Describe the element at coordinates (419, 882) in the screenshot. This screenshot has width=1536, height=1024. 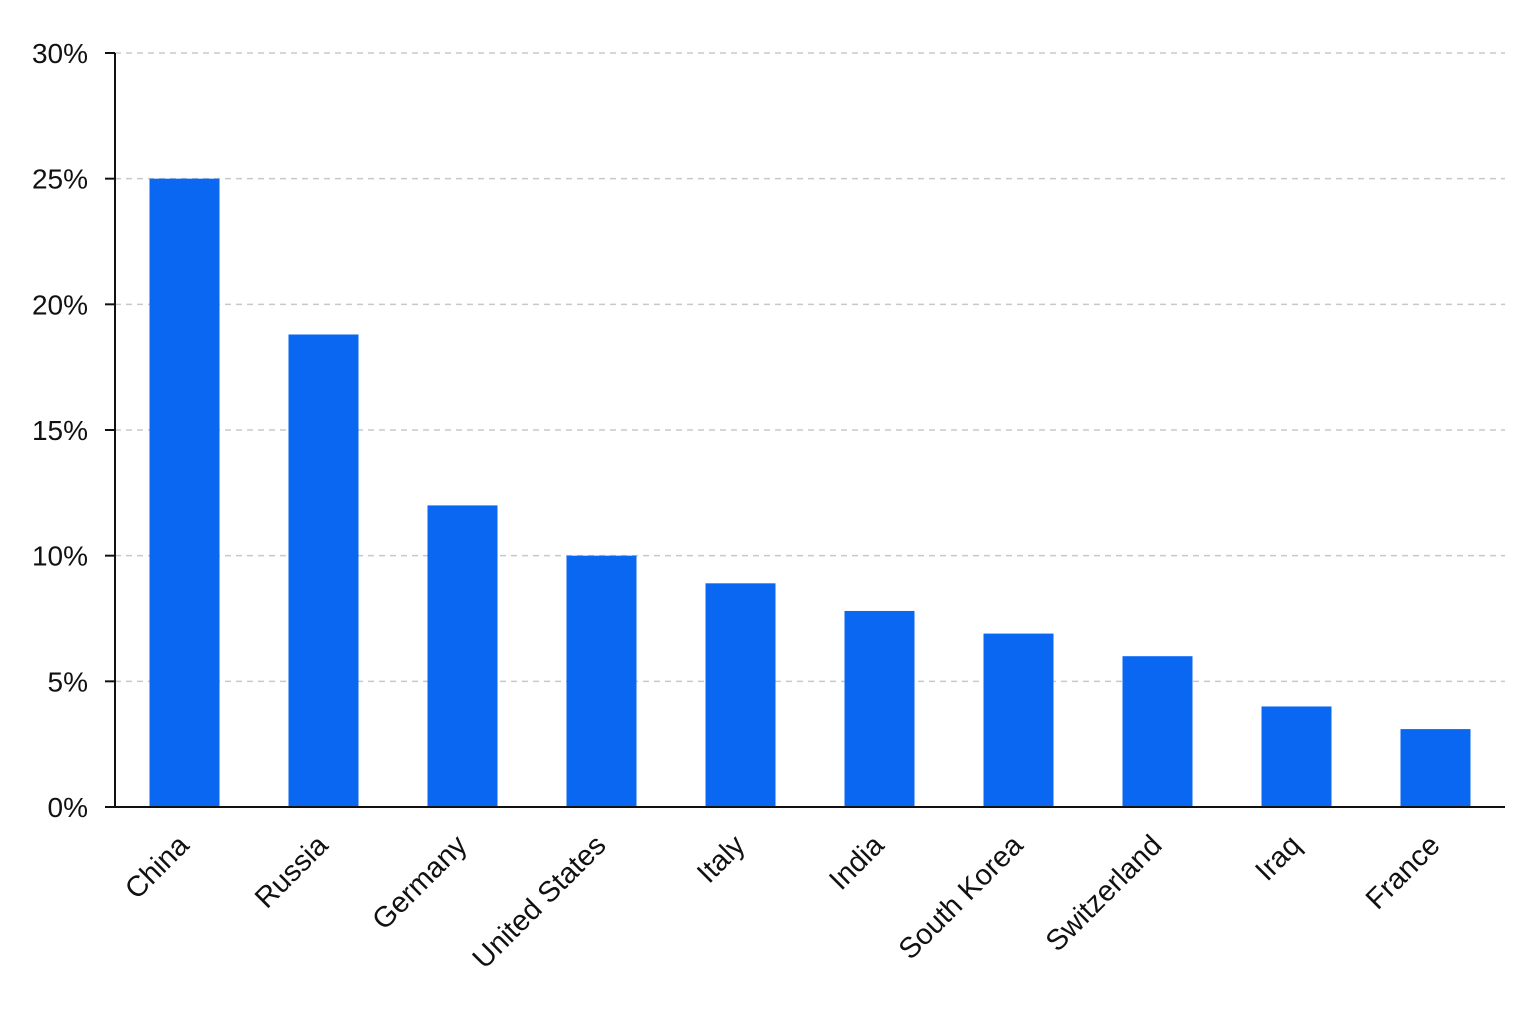
I see `x-category-label: Germany` at that location.